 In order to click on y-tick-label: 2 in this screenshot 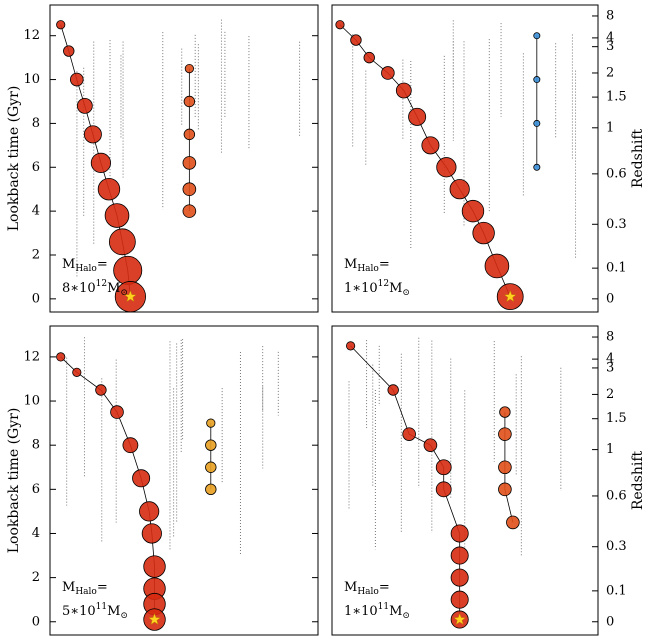, I will do `click(36, 254)`.